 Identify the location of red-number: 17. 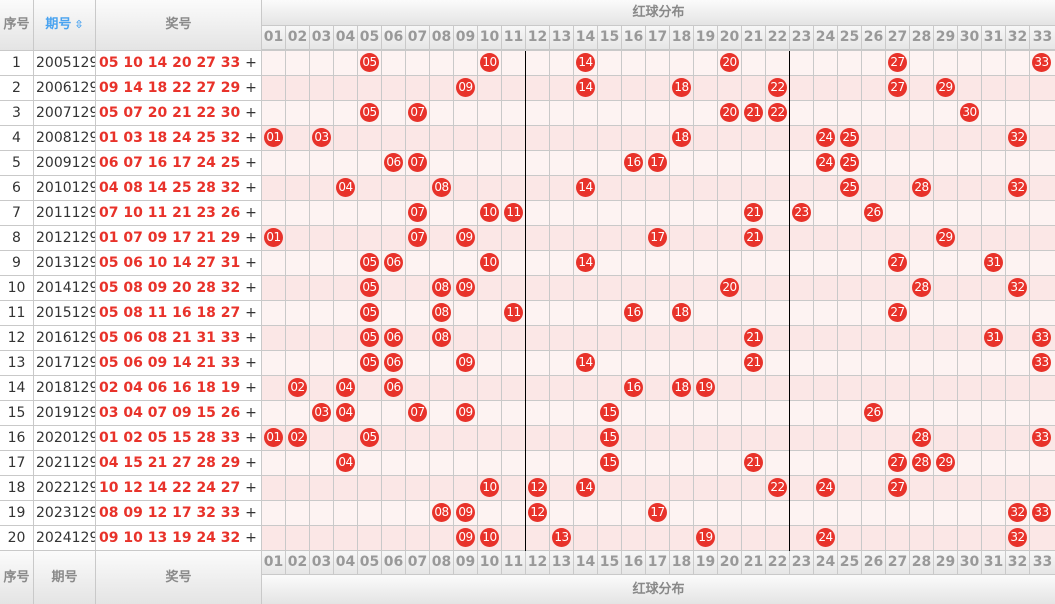
(184, 513).